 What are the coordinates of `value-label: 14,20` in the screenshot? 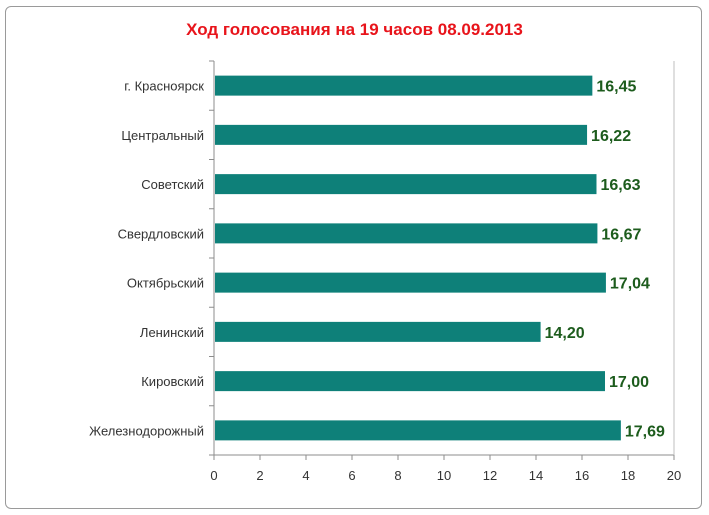 It's located at (565, 333).